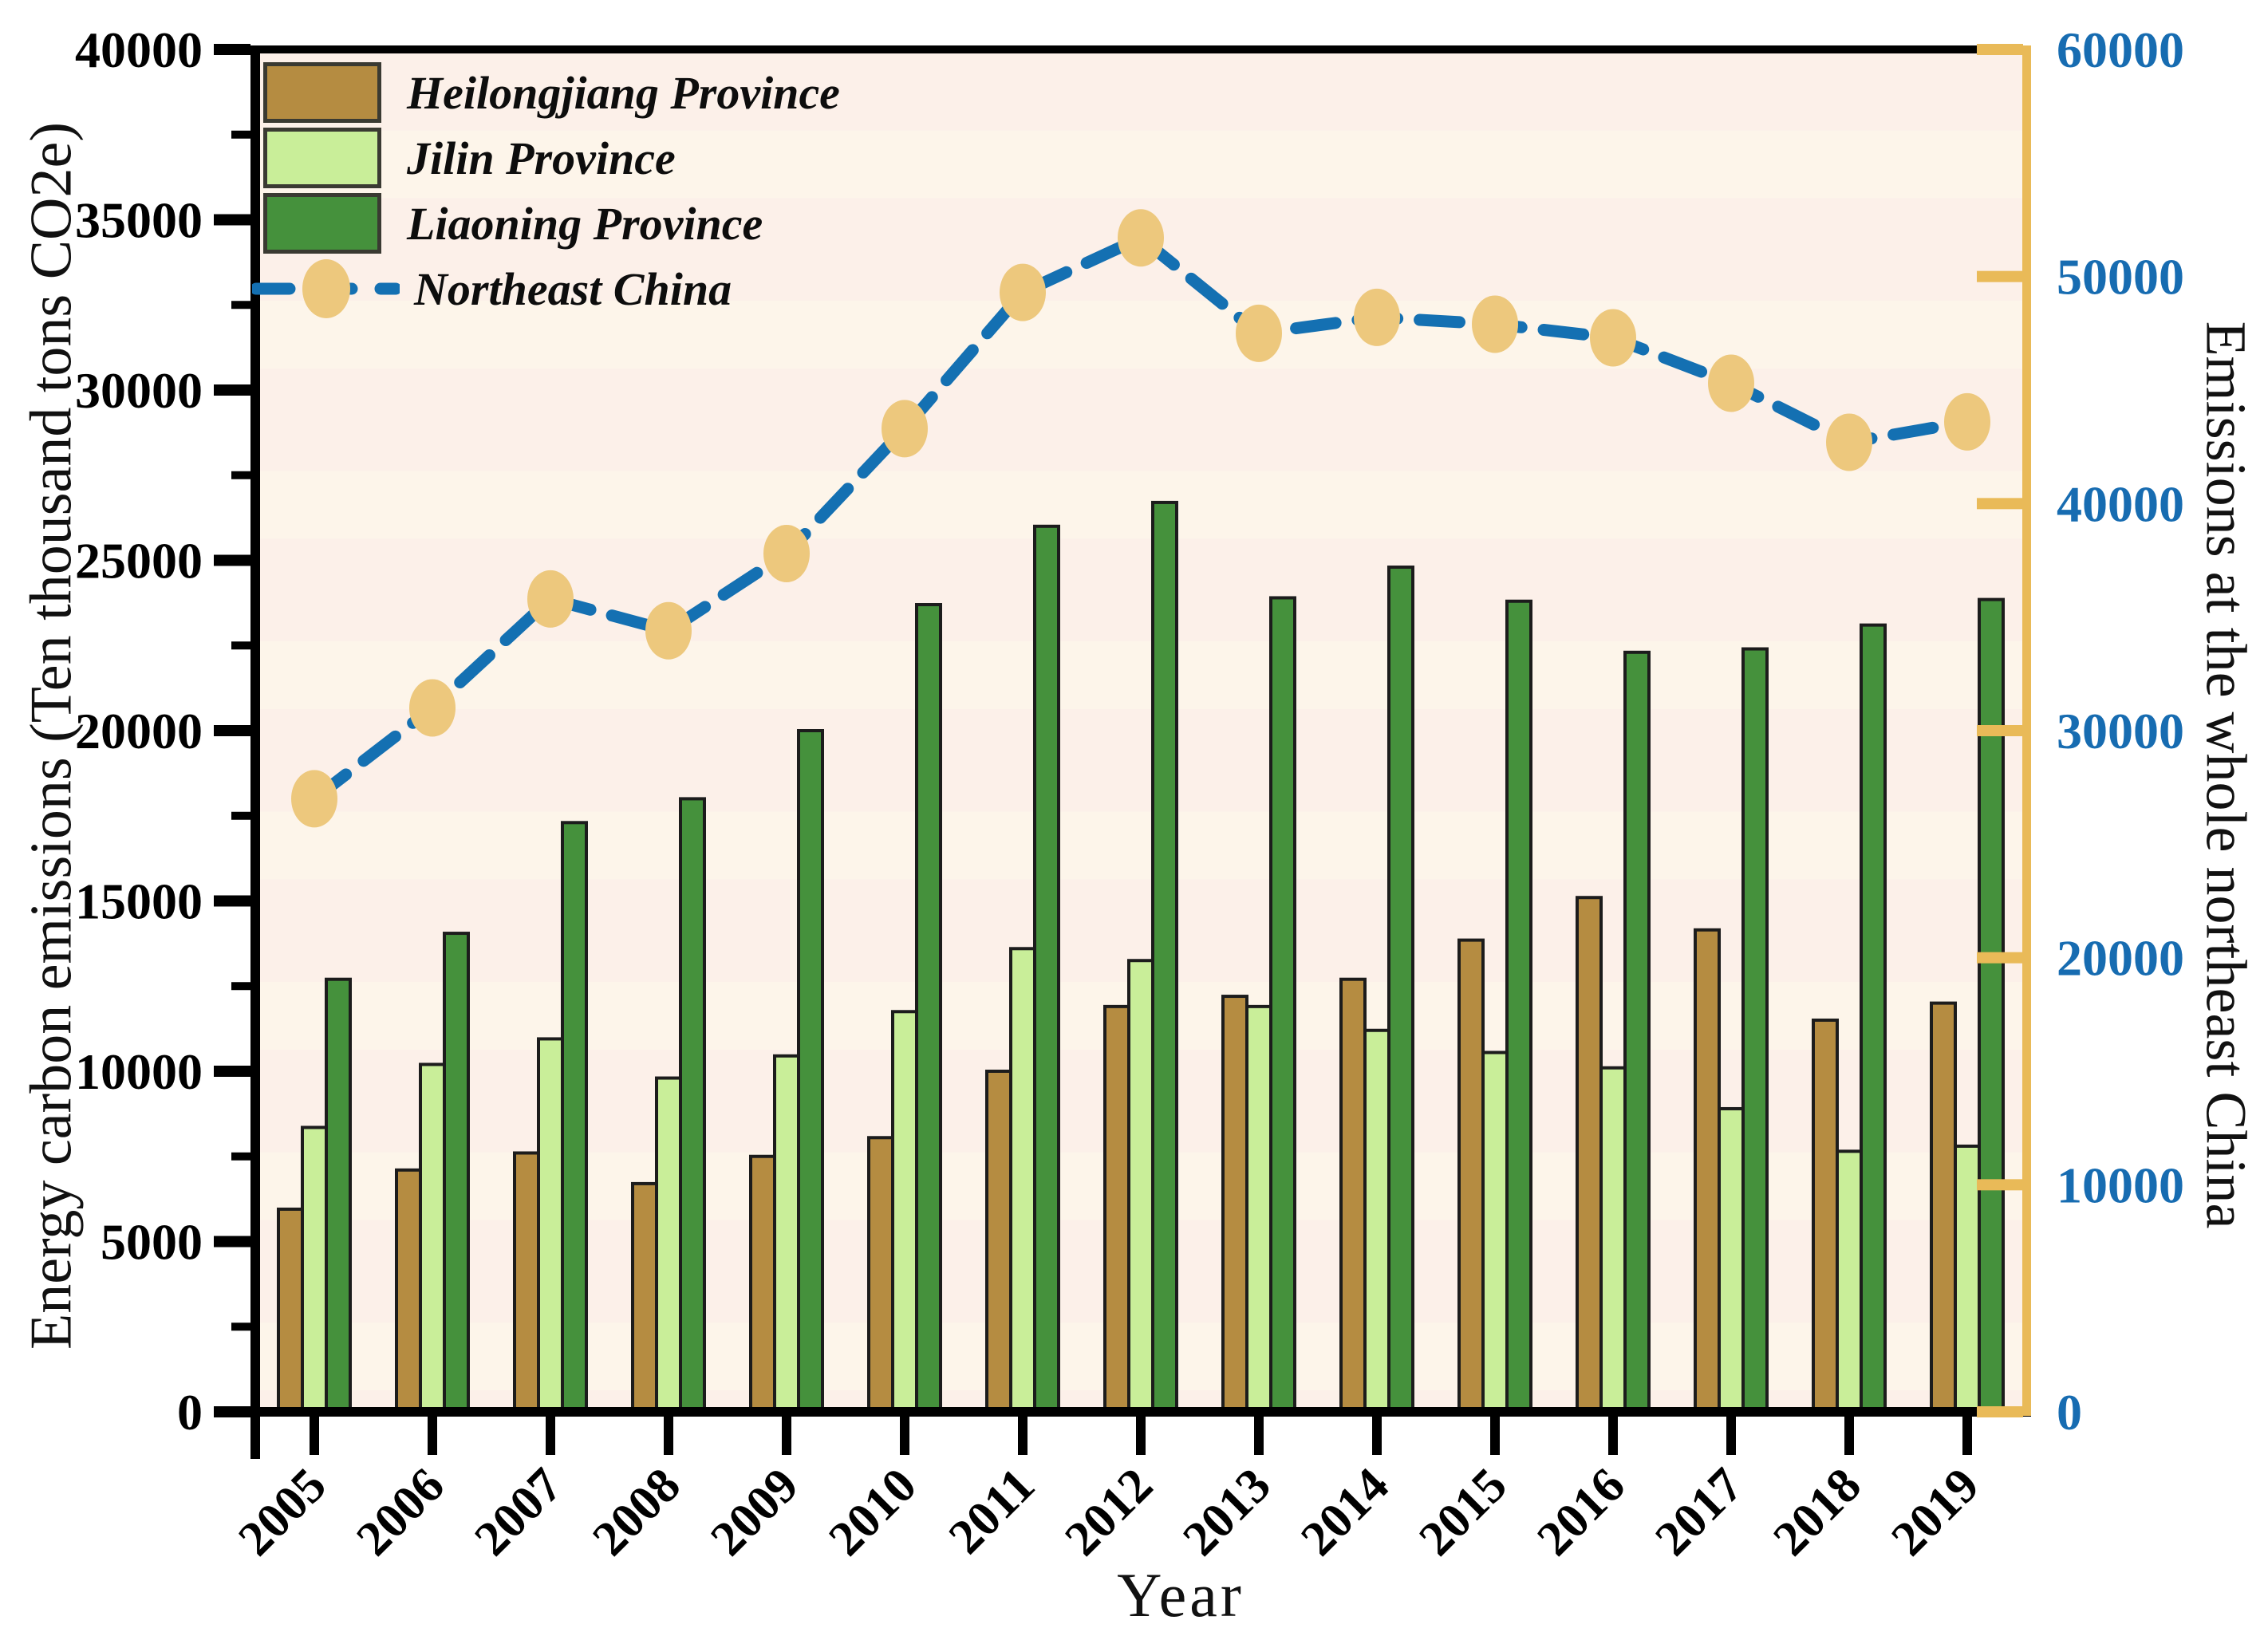  What do you see at coordinates (1377, 1220) in the screenshot?
I see `bar-jilin-2014` at bounding box center [1377, 1220].